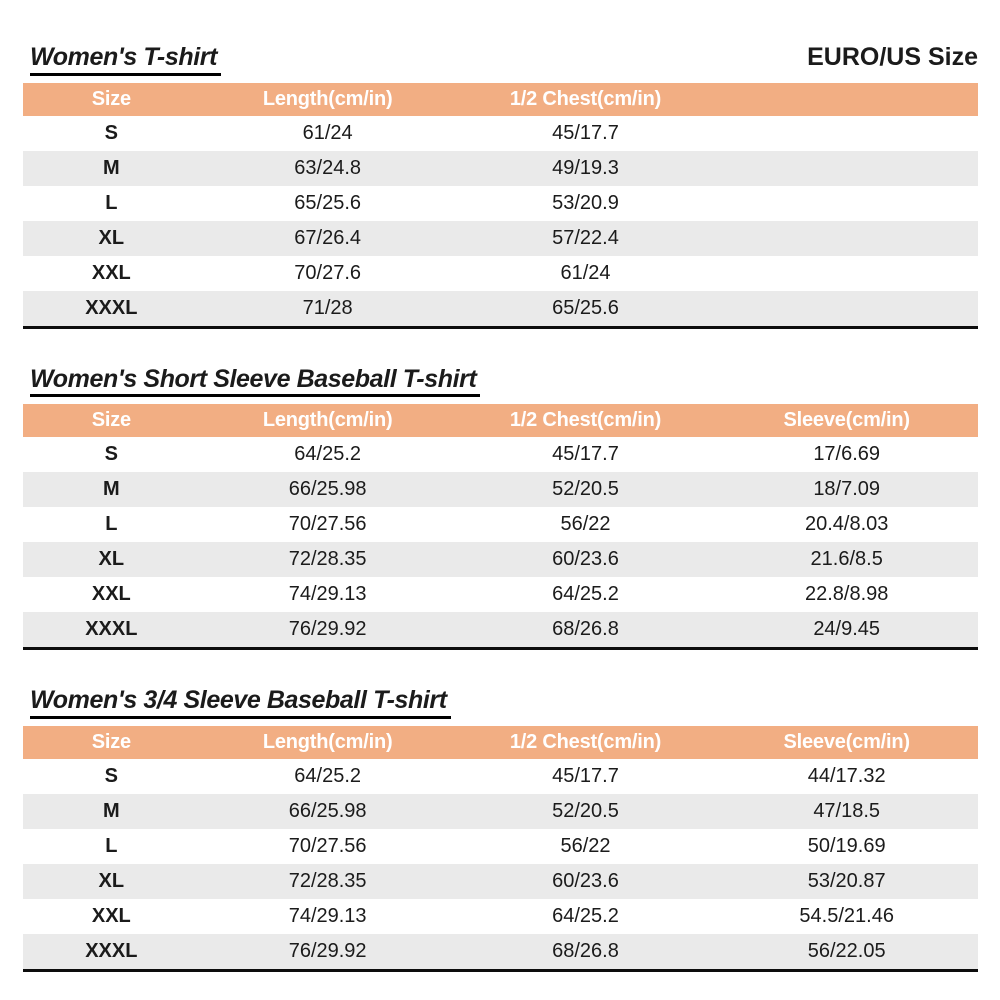 Image resolution: width=1000 pixels, height=1000 pixels. What do you see at coordinates (126, 59) in the screenshot?
I see `section-title-womens-tshirt: Women's T-shirt` at bounding box center [126, 59].